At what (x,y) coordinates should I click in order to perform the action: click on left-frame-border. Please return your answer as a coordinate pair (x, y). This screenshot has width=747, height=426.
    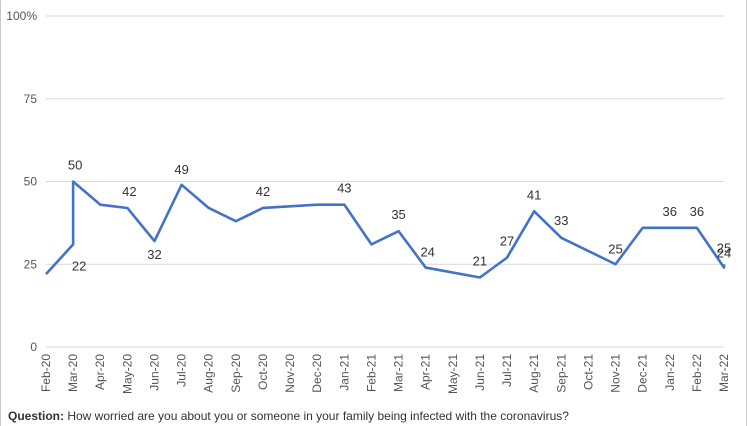
    Looking at the image, I should click on (0, 213).